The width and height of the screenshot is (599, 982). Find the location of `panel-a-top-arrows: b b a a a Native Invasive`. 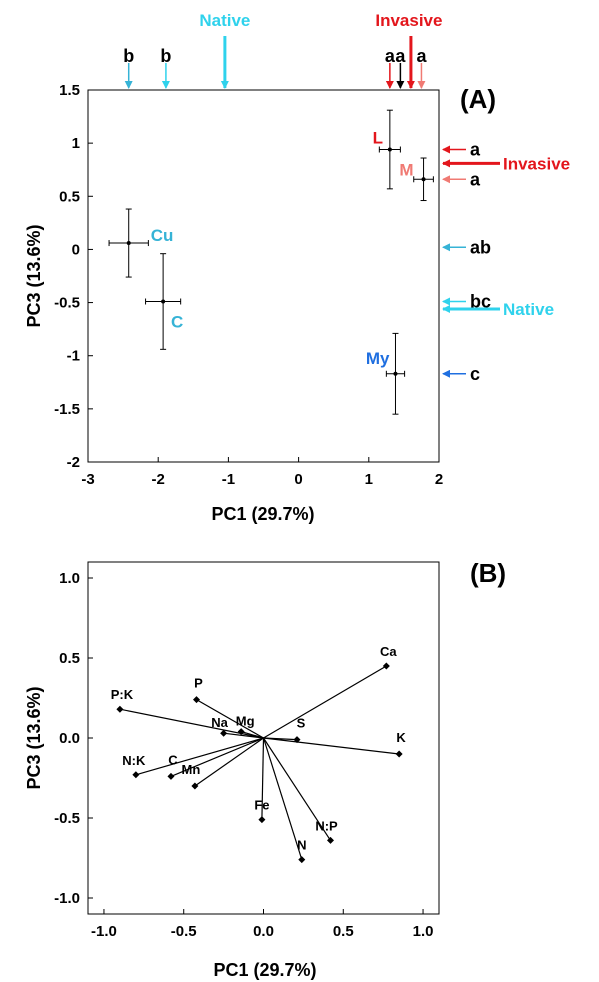

panel-a-top-arrows: b b a a a Native Invasive is located at coordinates (282, 50).